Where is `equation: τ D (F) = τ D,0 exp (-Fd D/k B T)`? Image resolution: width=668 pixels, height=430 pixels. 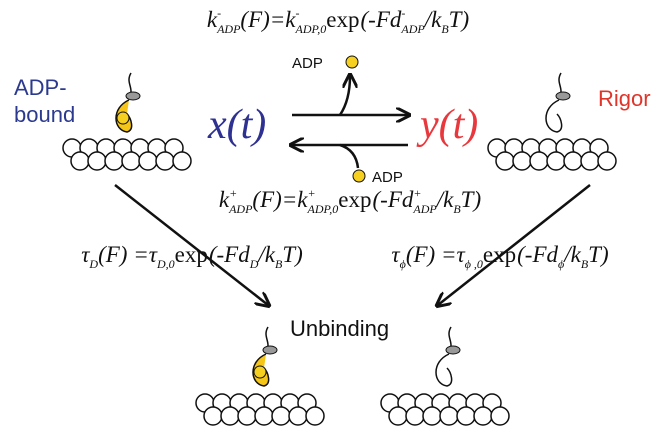
equation: τ D (F) = τ D,0 exp (-Fd D/k B T) is located at coordinates (192, 256).